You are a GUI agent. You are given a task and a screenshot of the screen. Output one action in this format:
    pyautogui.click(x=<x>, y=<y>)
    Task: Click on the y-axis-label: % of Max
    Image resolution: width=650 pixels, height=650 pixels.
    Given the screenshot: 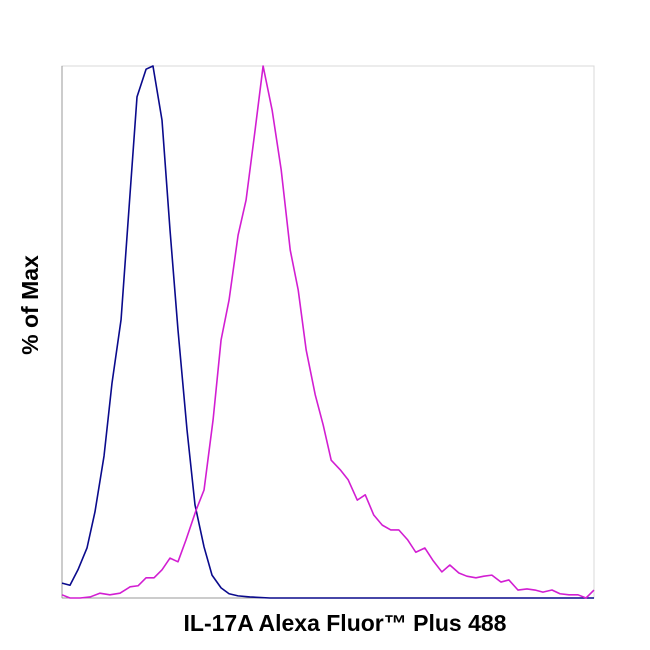 What is the action you would take?
    pyautogui.click(x=30, y=305)
    